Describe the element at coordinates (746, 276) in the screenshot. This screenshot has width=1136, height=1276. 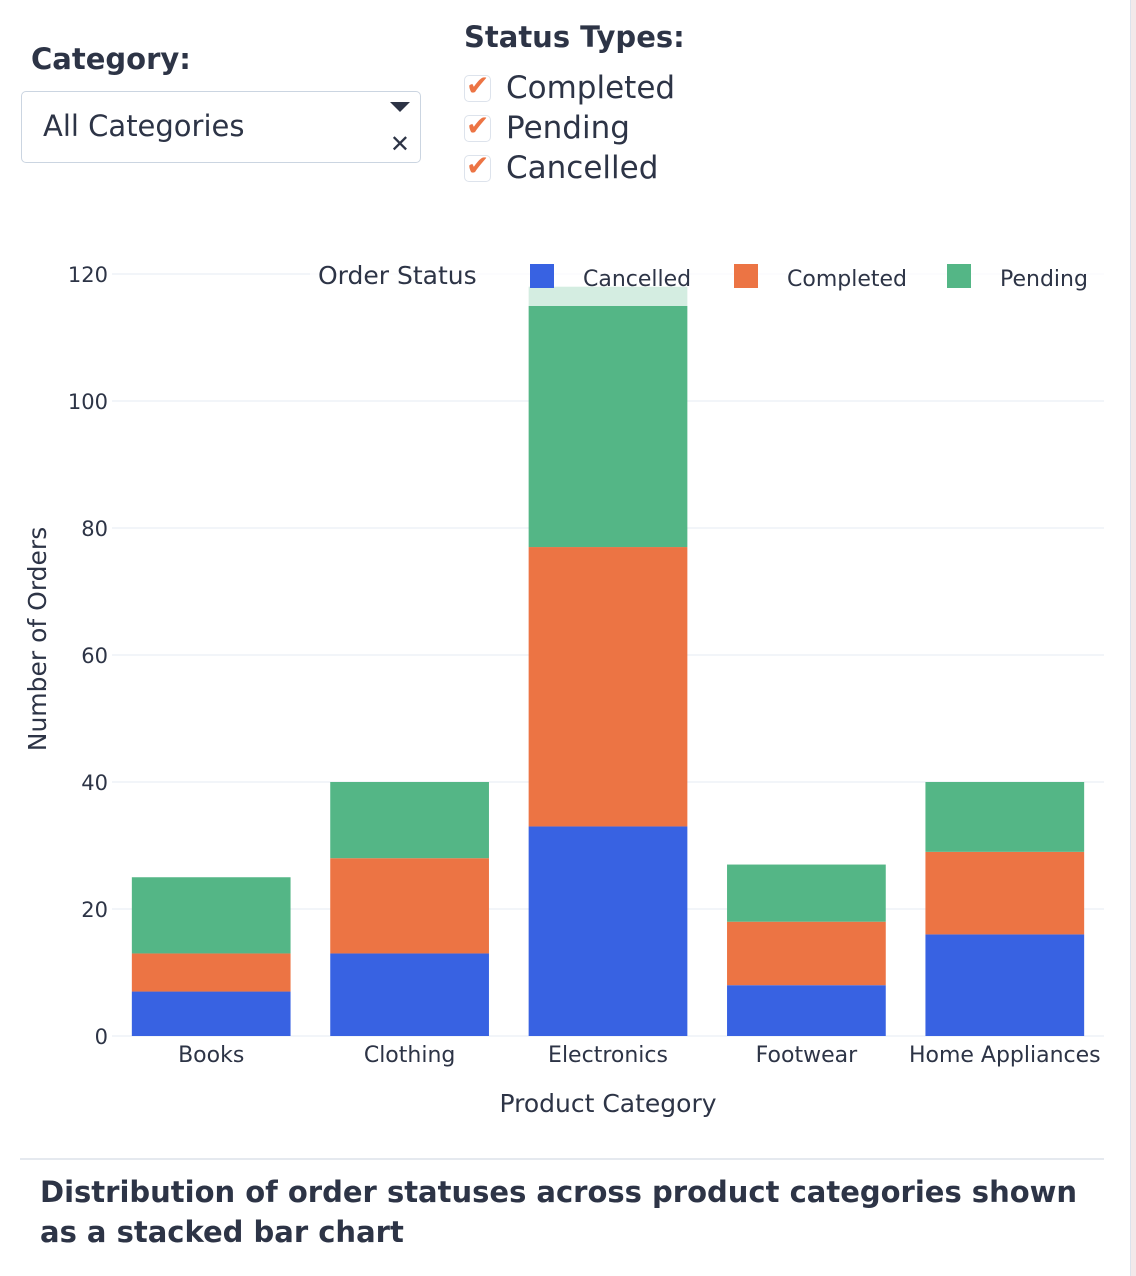
I see `legend-swatch-completed` at that location.